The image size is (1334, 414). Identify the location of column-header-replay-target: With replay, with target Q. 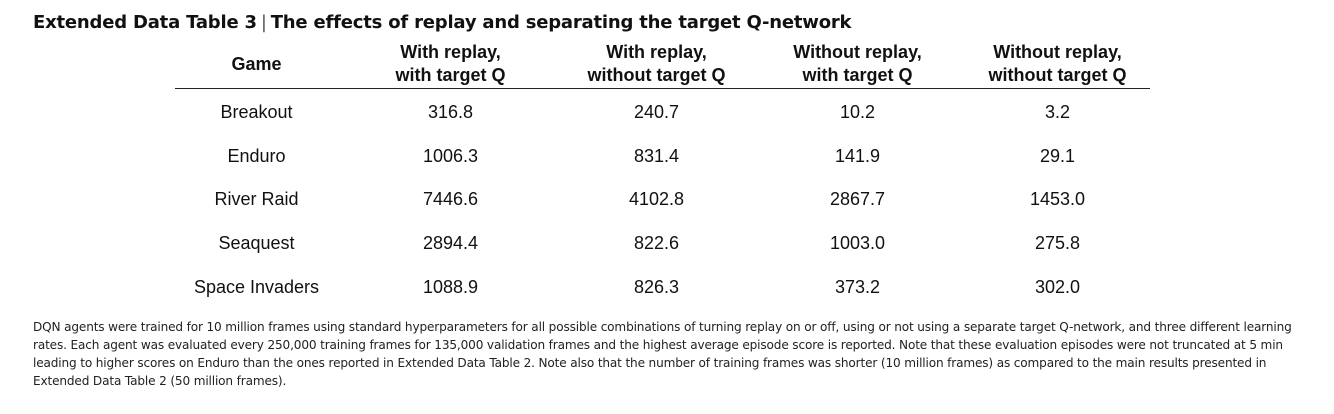
(450, 63).